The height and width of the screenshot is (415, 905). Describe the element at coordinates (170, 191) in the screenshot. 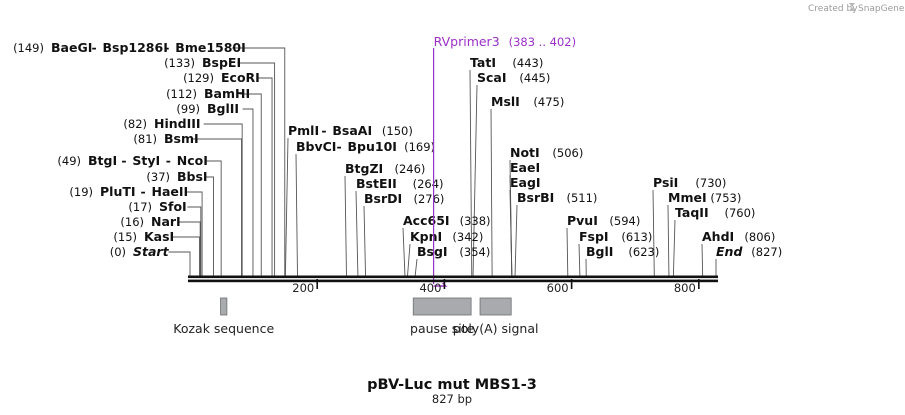

I see `site-name: HaeII` at that location.